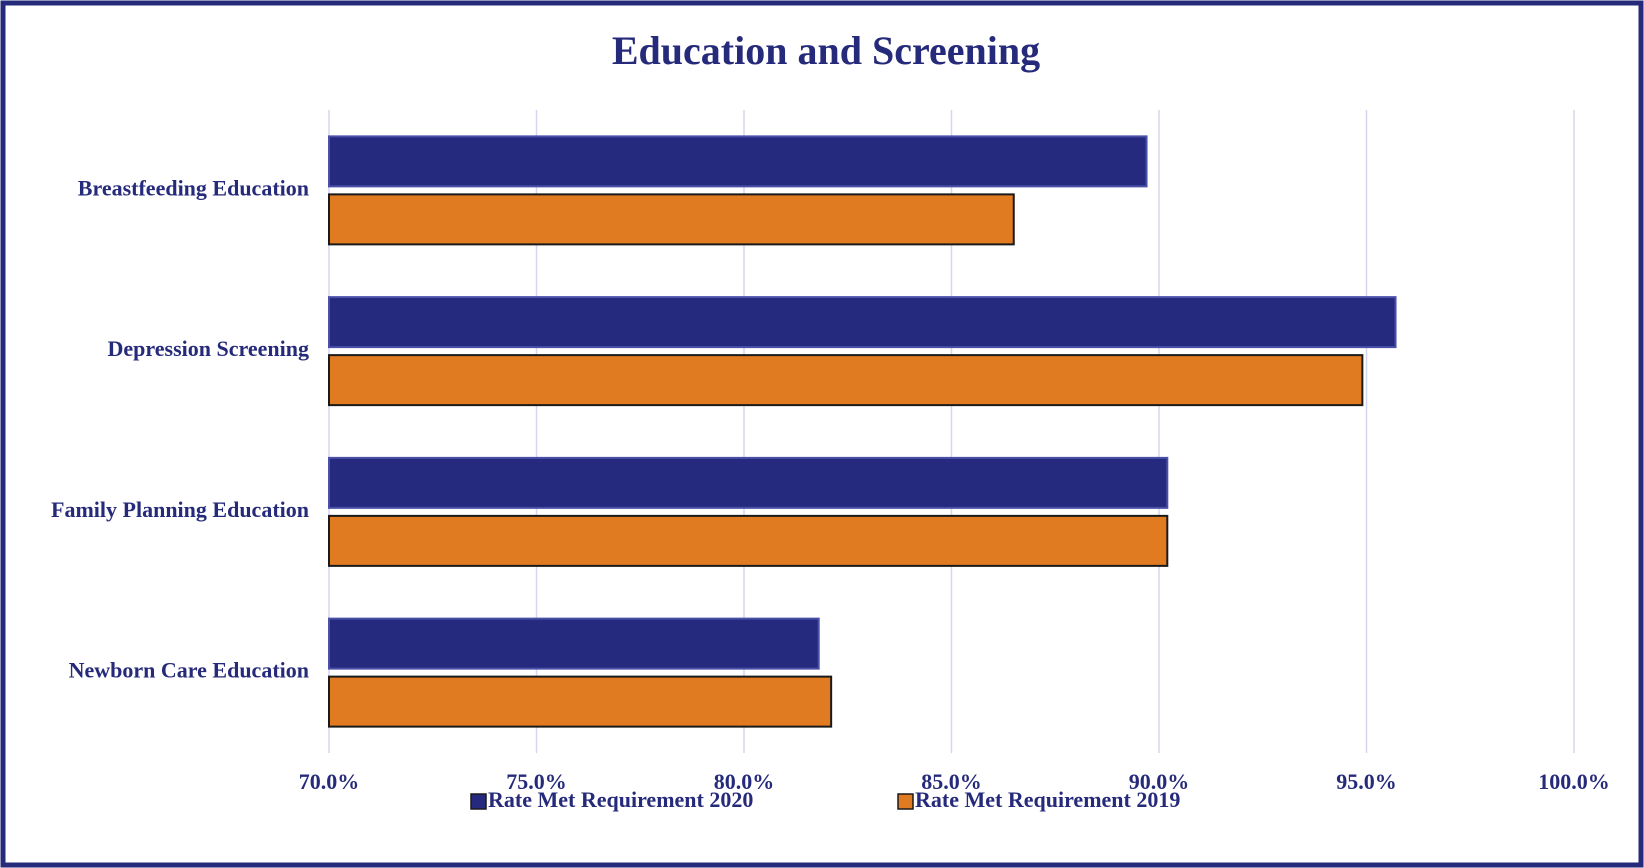 This screenshot has width=1644, height=868. What do you see at coordinates (951, 781) in the screenshot?
I see `x-tick-label: 85.0%` at bounding box center [951, 781].